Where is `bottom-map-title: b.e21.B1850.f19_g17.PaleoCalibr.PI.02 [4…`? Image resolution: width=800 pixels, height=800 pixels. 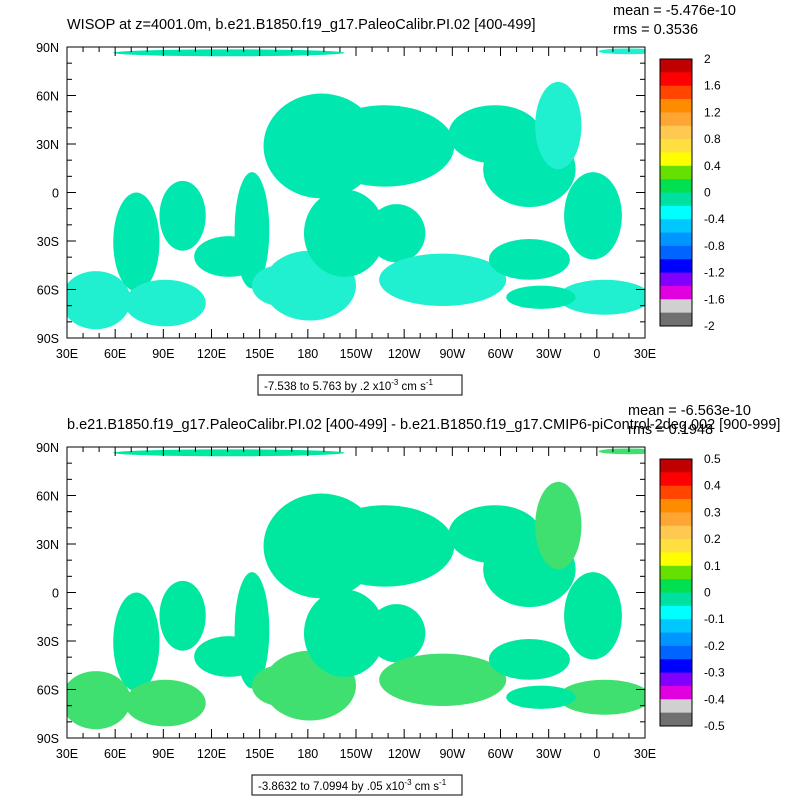 bottom-map-title: b.e21.B1850.f19_g17.PaleoCalibr.PI.02 [4… is located at coordinates (423, 425).